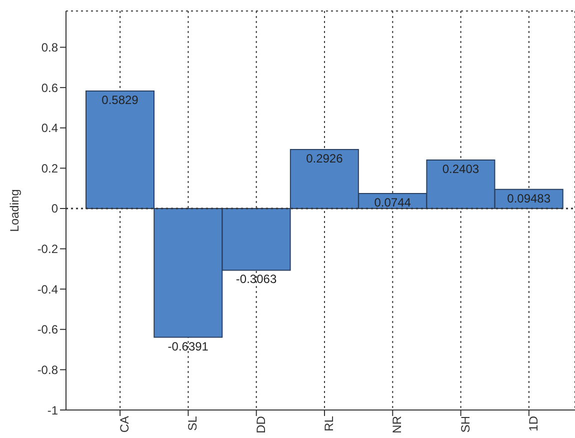 The image size is (575, 438). What do you see at coordinates (465, 424) in the screenshot?
I see `x-tick-label: SH` at bounding box center [465, 424].